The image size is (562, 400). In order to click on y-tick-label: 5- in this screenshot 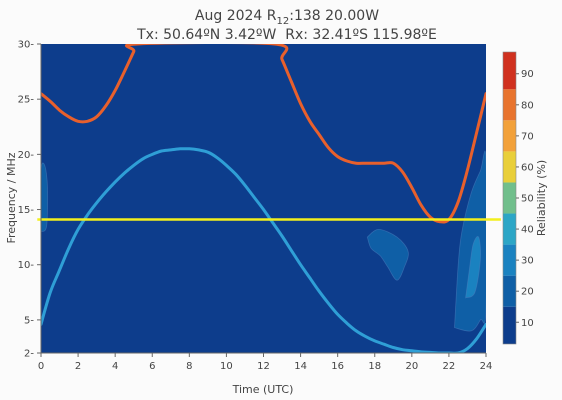, I will do `click(29, 320)`.